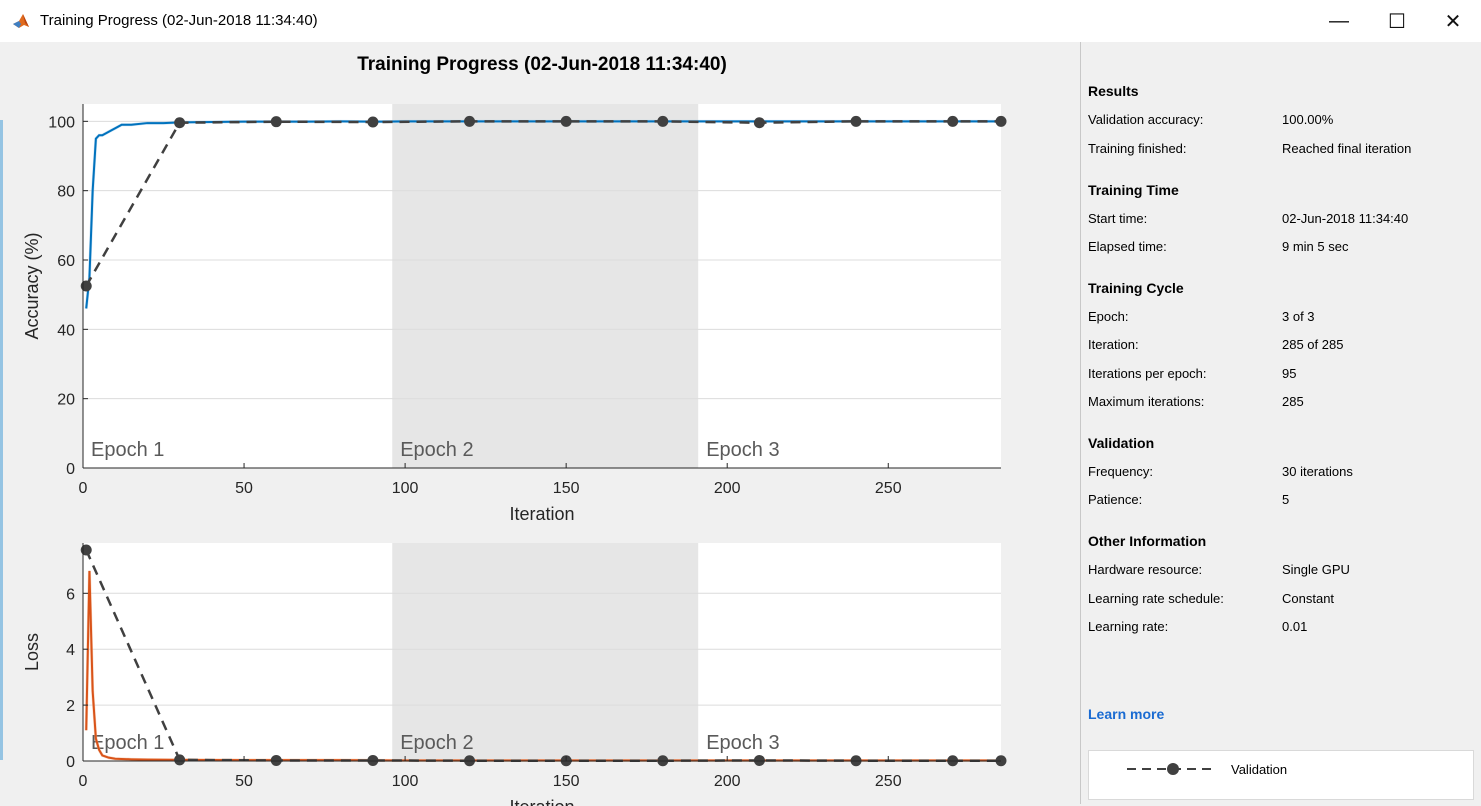  I want to click on chart2-y-tick-label: 0, so click(70, 762).